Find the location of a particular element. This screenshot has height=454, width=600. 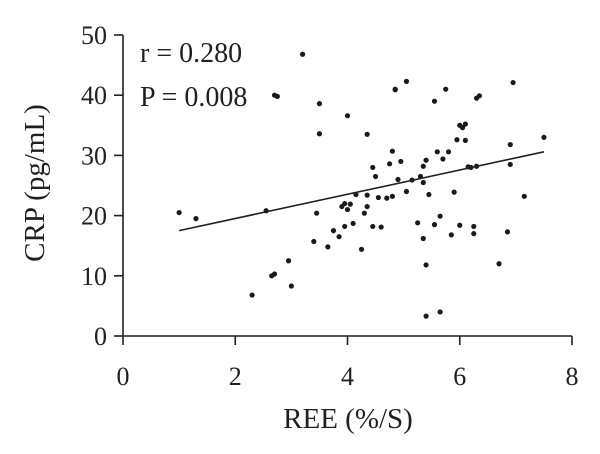

y-tick-label: 50 is located at coordinates (94, 35).